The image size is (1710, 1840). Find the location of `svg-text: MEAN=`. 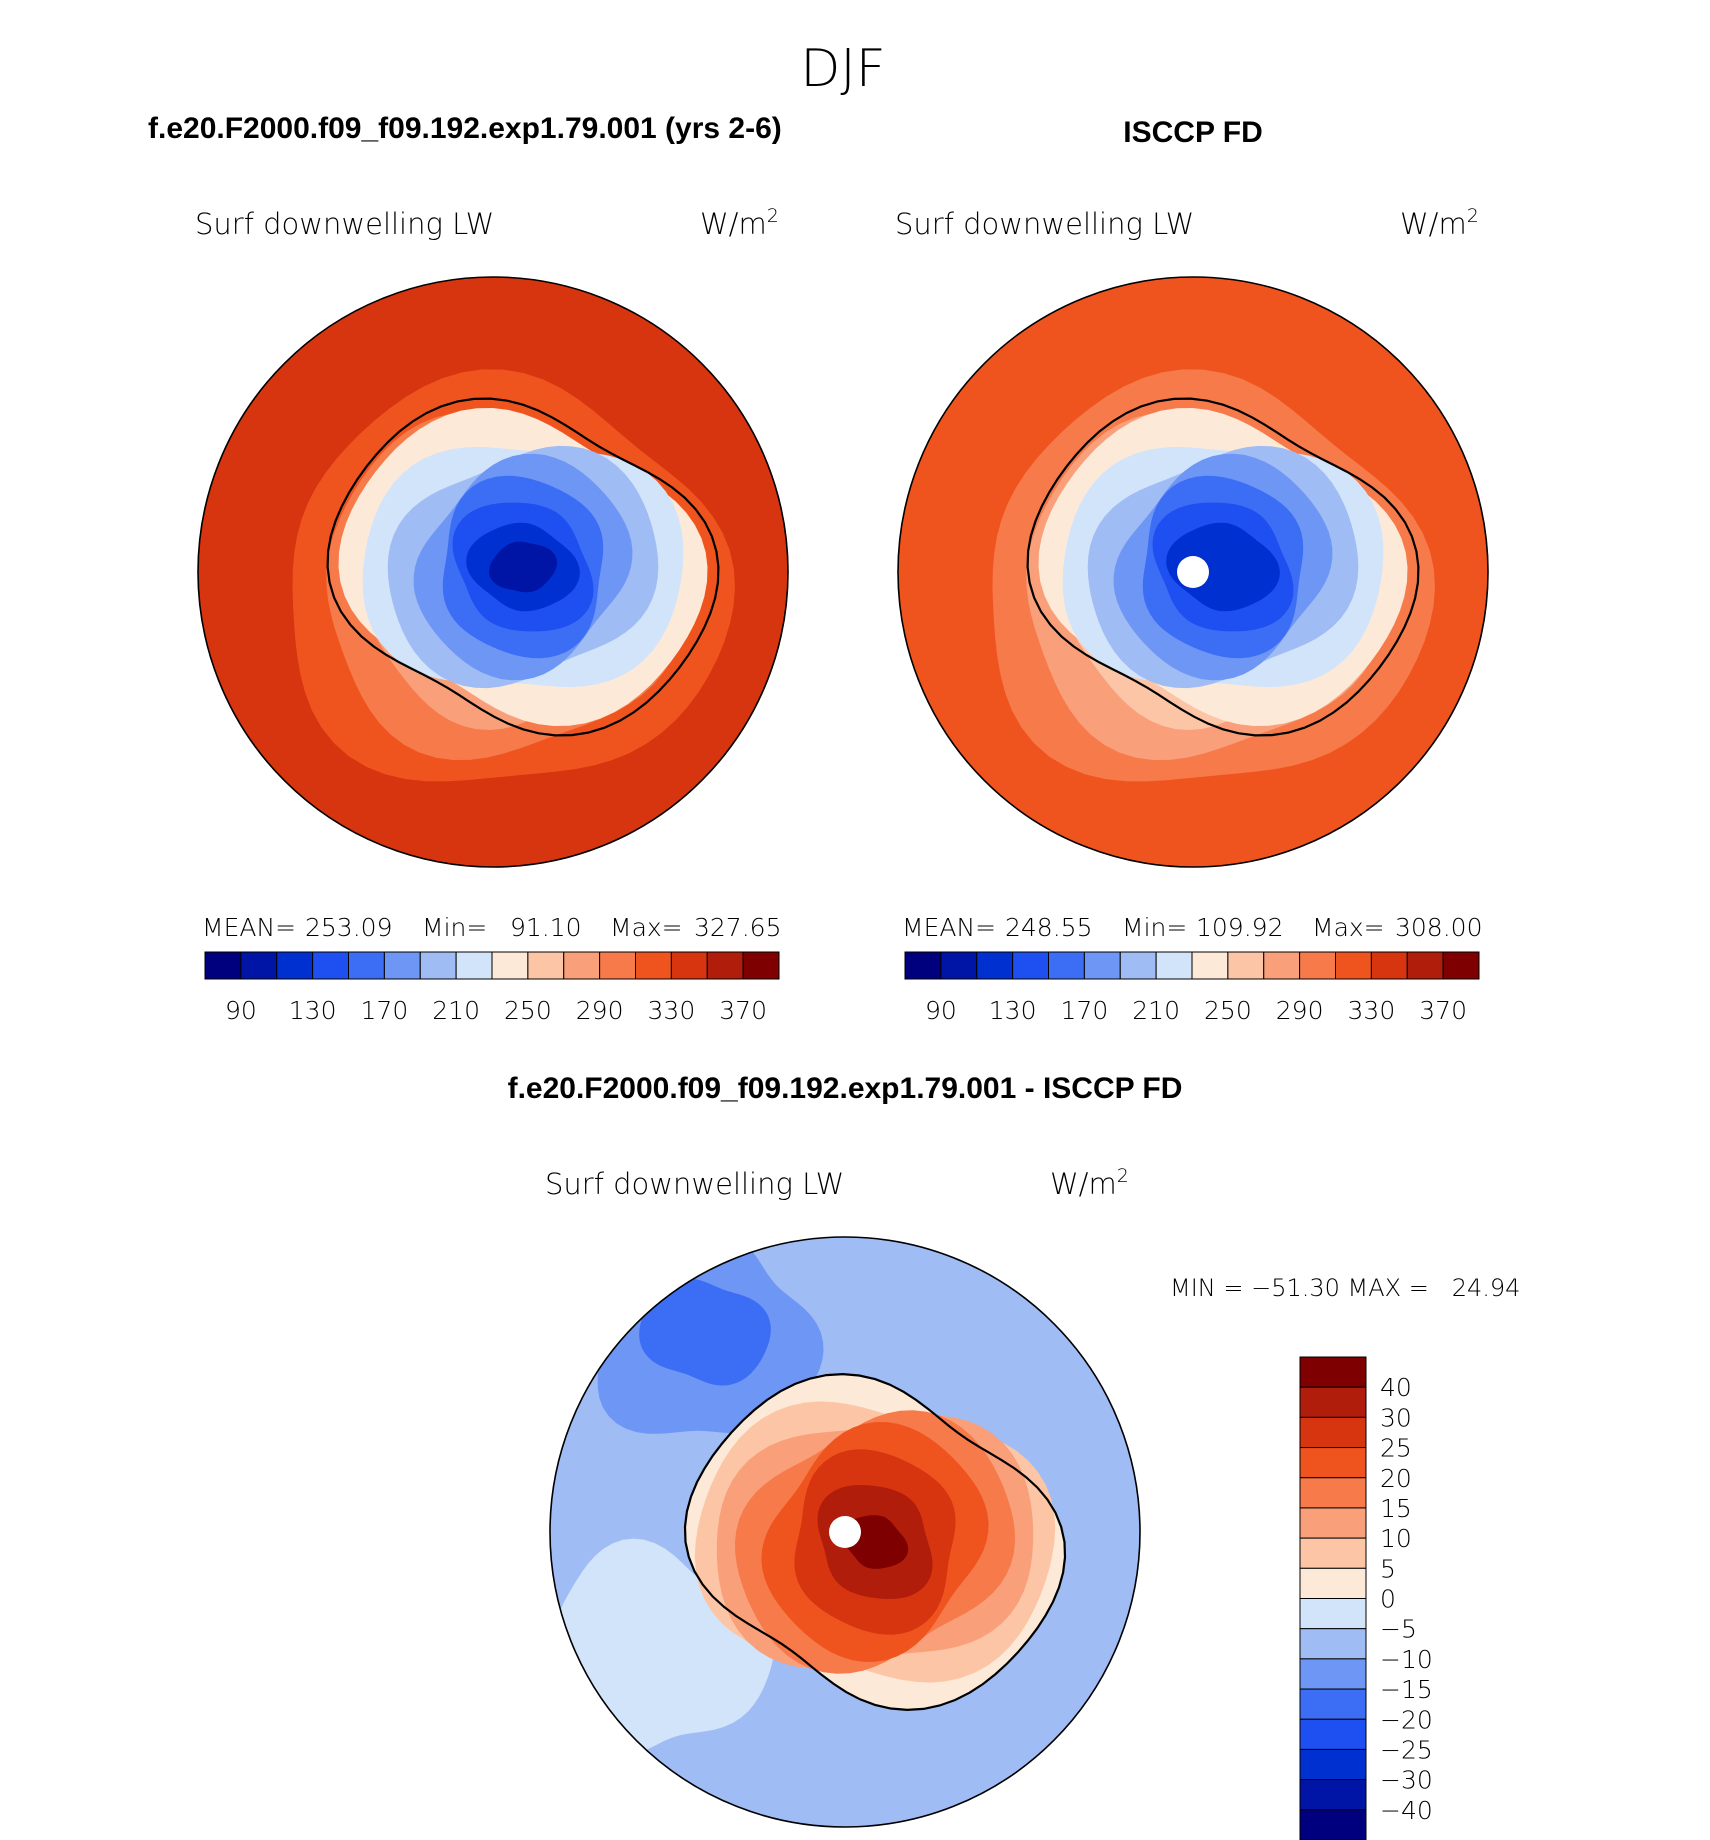

svg-text: MEAN= is located at coordinates (249, 927).